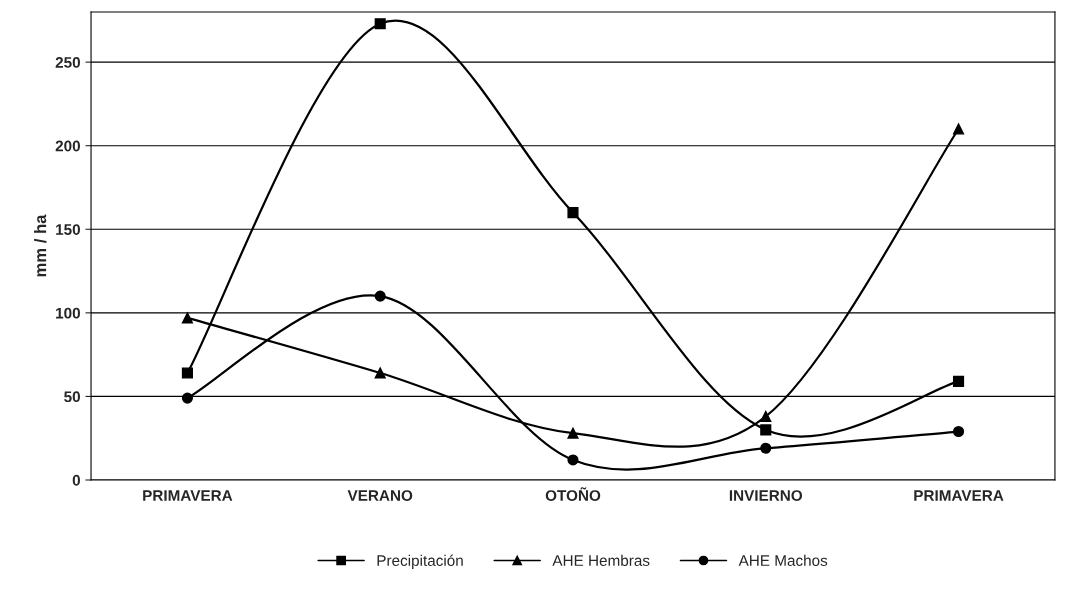  What do you see at coordinates (380, 495) in the screenshot?
I see `x-tick-label: VERANO` at bounding box center [380, 495].